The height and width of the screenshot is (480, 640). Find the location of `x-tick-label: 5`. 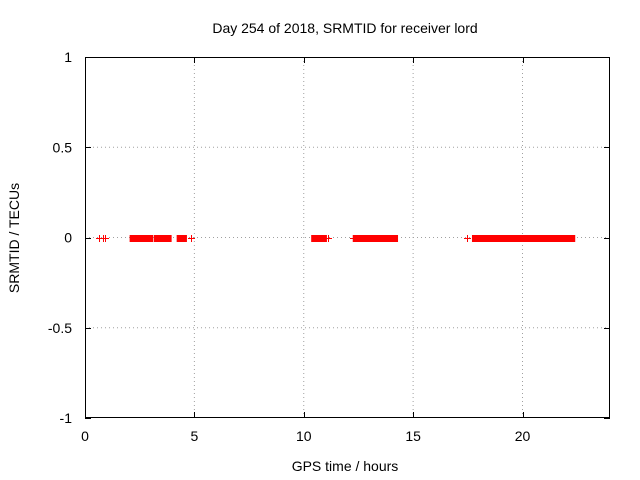

x-tick-label: 5 is located at coordinates (194, 436).